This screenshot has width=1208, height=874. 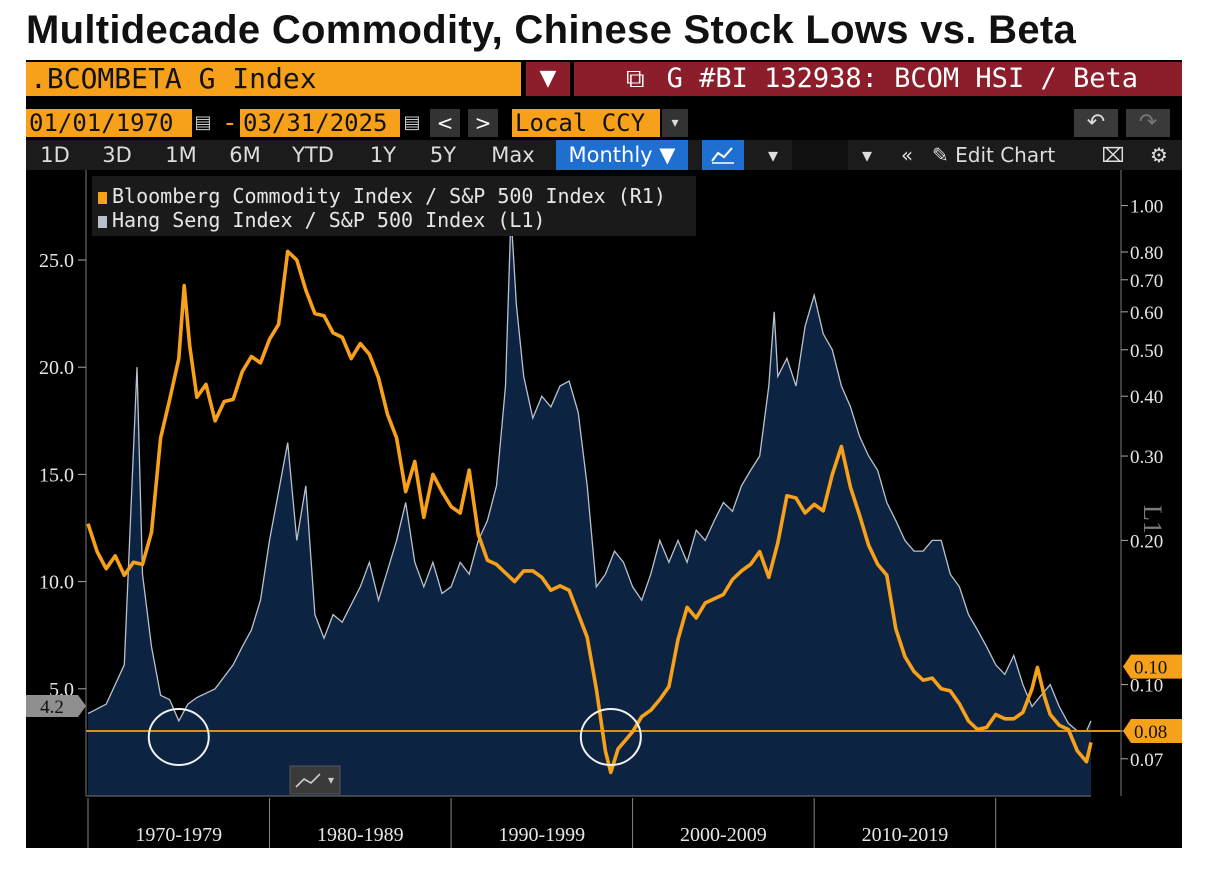 I want to click on right-value-tag-lower-label: 0.08, so click(x=1150, y=732).